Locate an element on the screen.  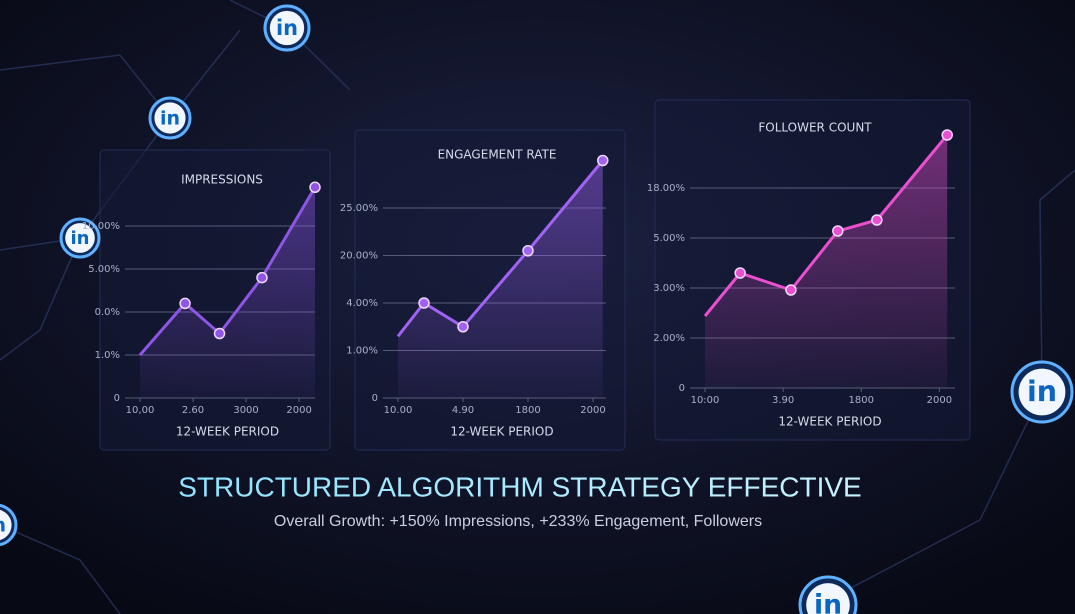
y-tick-label: 4.00% is located at coordinates (362, 303).